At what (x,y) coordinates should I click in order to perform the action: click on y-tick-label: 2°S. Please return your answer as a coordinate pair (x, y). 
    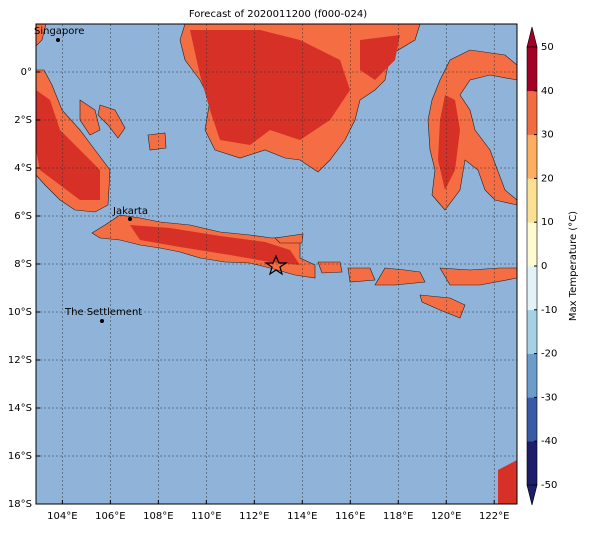
    Looking at the image, I should click on (23, 120).